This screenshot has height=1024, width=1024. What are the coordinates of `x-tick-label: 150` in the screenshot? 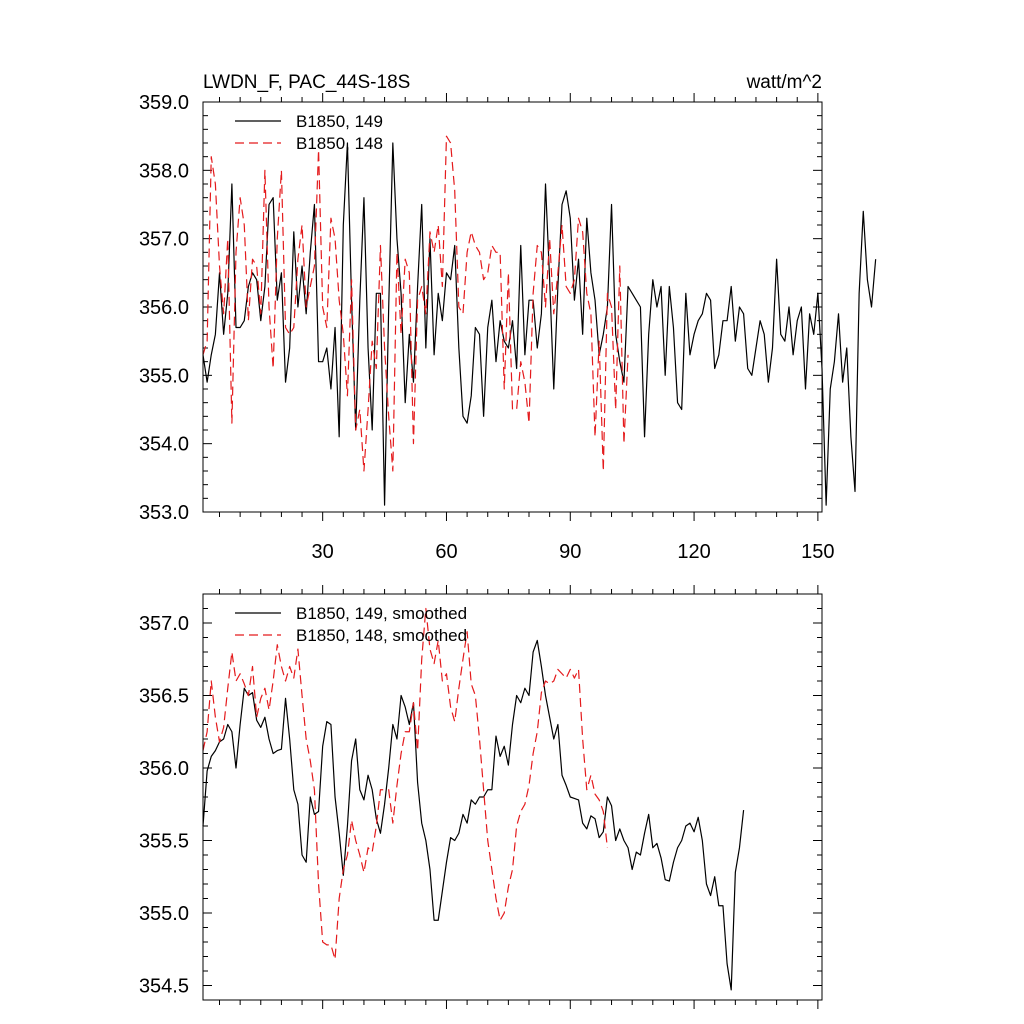 It's located at (817, 552).